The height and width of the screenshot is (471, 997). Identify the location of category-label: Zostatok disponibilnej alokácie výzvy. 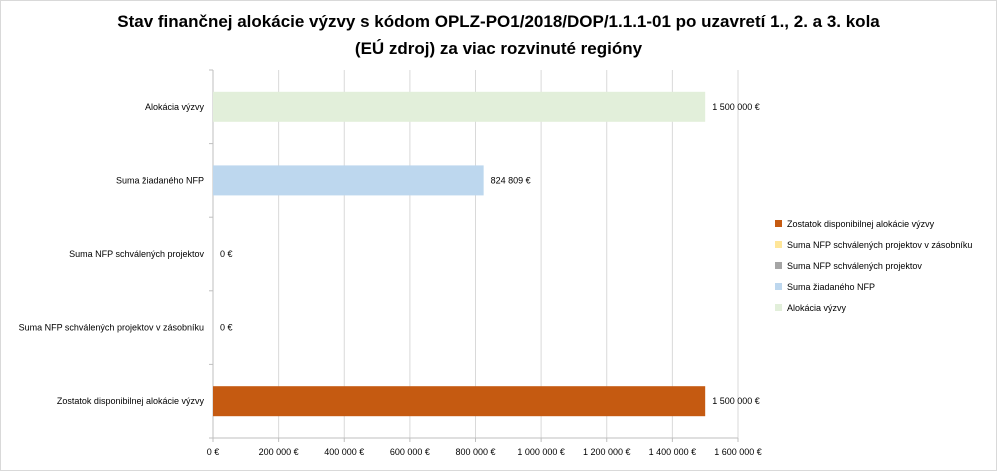
(131, 401).